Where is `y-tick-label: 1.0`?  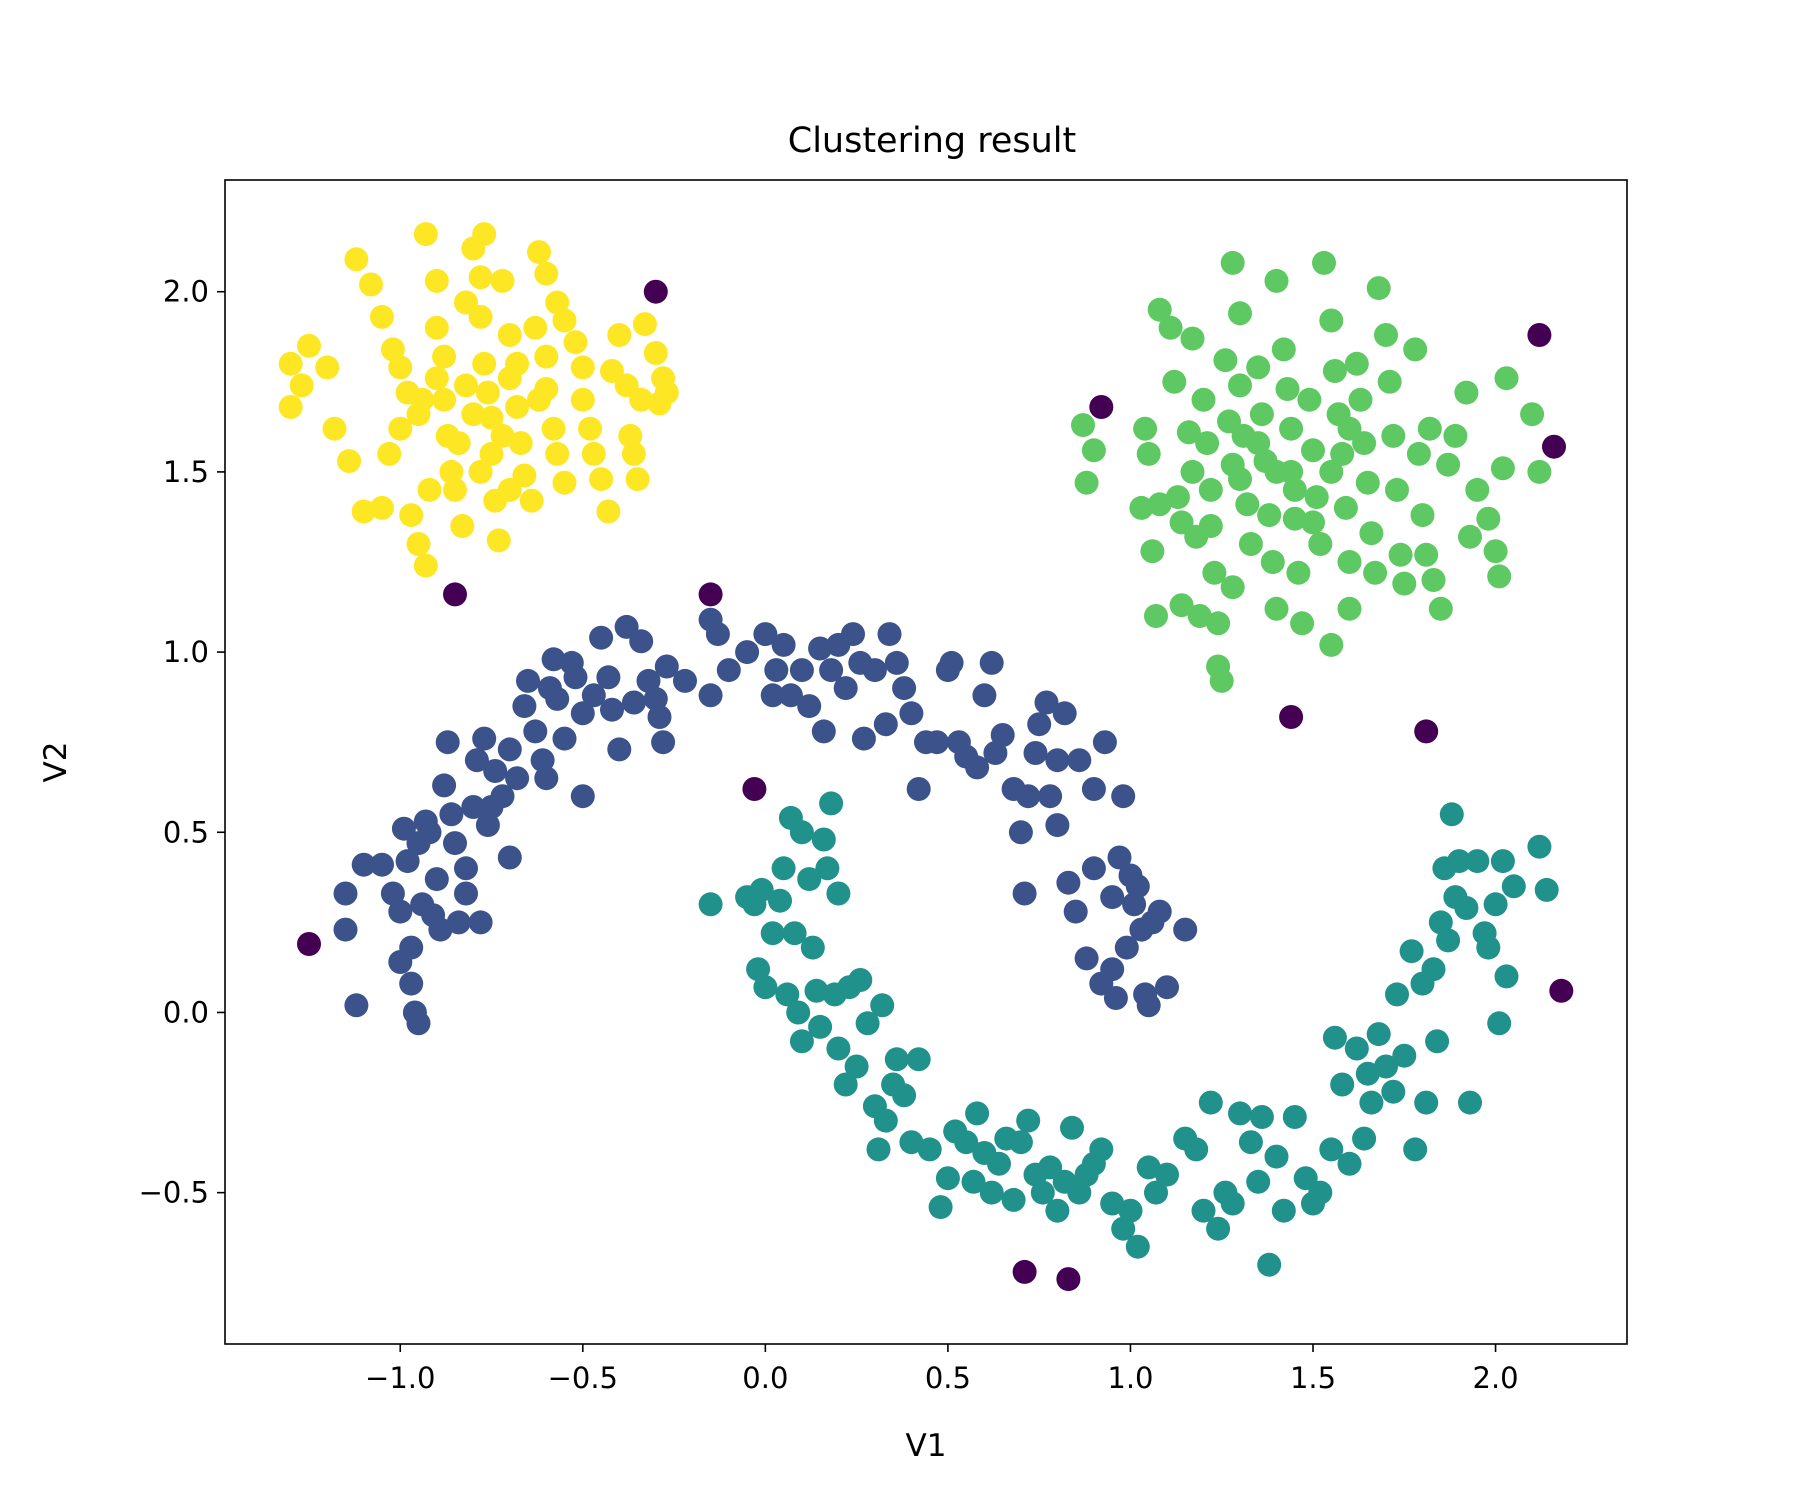
y-tick-label: 1.0 is located at coordinates (186, 652).